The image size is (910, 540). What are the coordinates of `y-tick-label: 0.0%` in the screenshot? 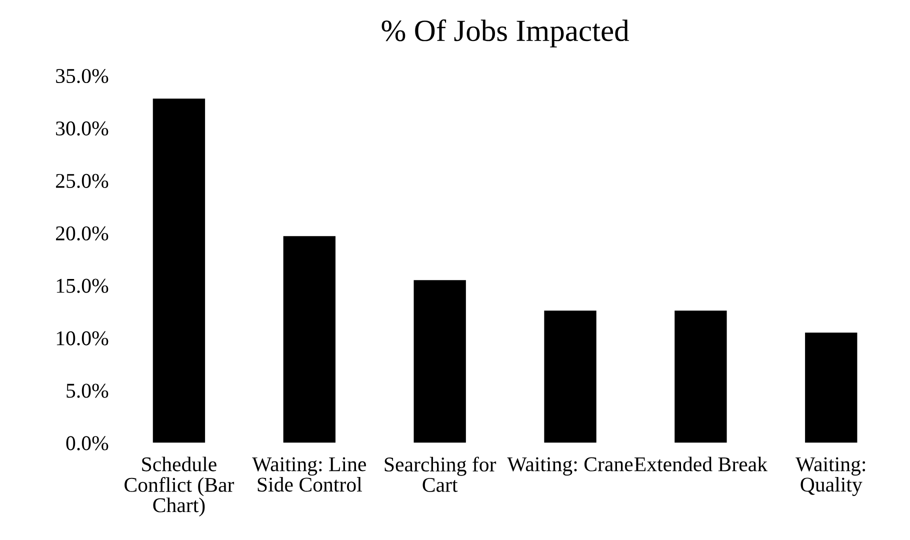 It's located at (87, 443).